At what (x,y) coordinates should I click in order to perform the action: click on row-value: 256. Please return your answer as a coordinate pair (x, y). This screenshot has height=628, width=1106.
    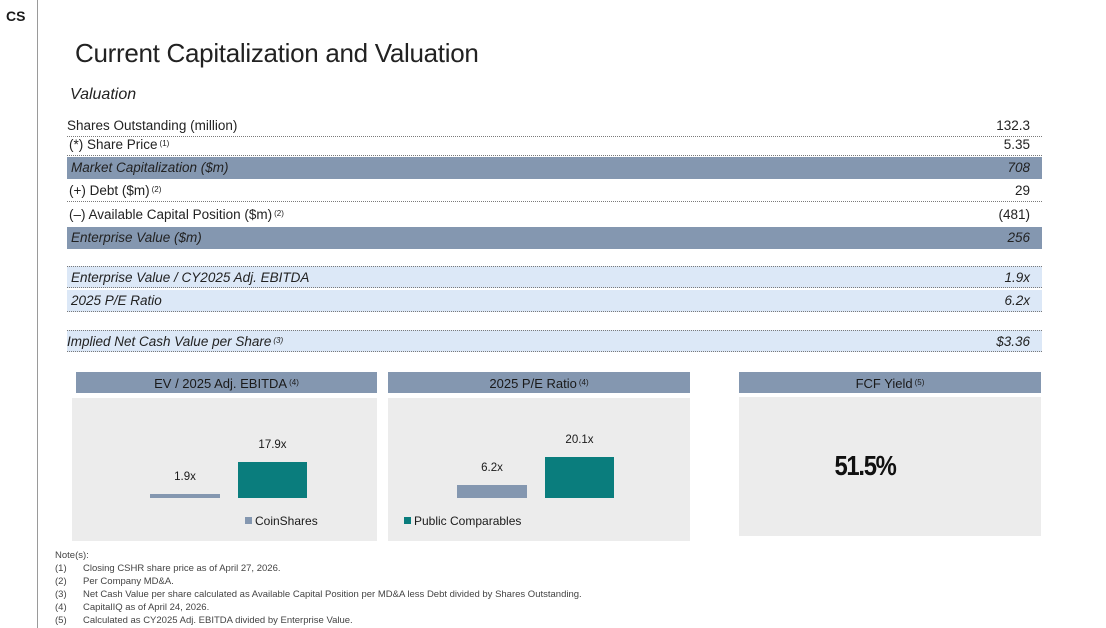
    Looking at the image, I should click on (1018, 237).